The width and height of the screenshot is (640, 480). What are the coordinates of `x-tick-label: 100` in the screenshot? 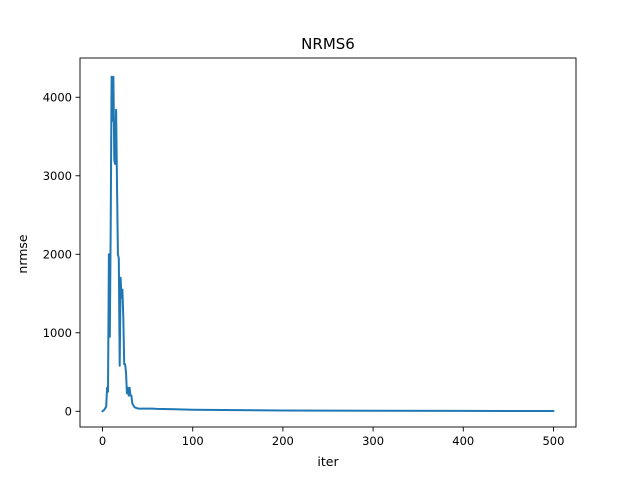 It's located at (193, 441).